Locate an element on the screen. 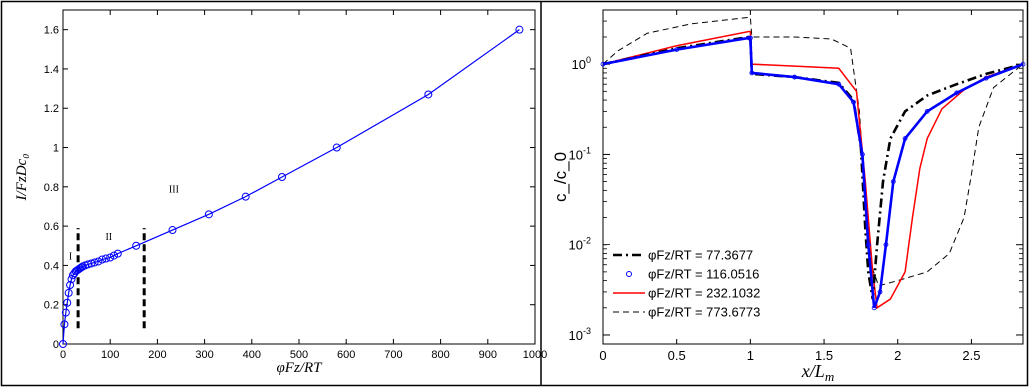 Image resolution: width=1029 pixels, height=392 pixels. left-x-tick-label: 600 is located at coordinates (346, 355).